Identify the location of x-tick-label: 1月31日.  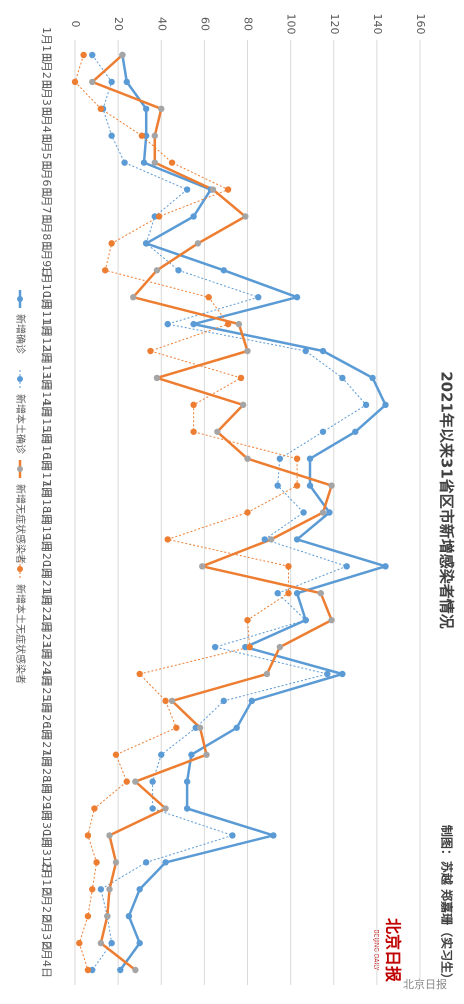
(46, 852).